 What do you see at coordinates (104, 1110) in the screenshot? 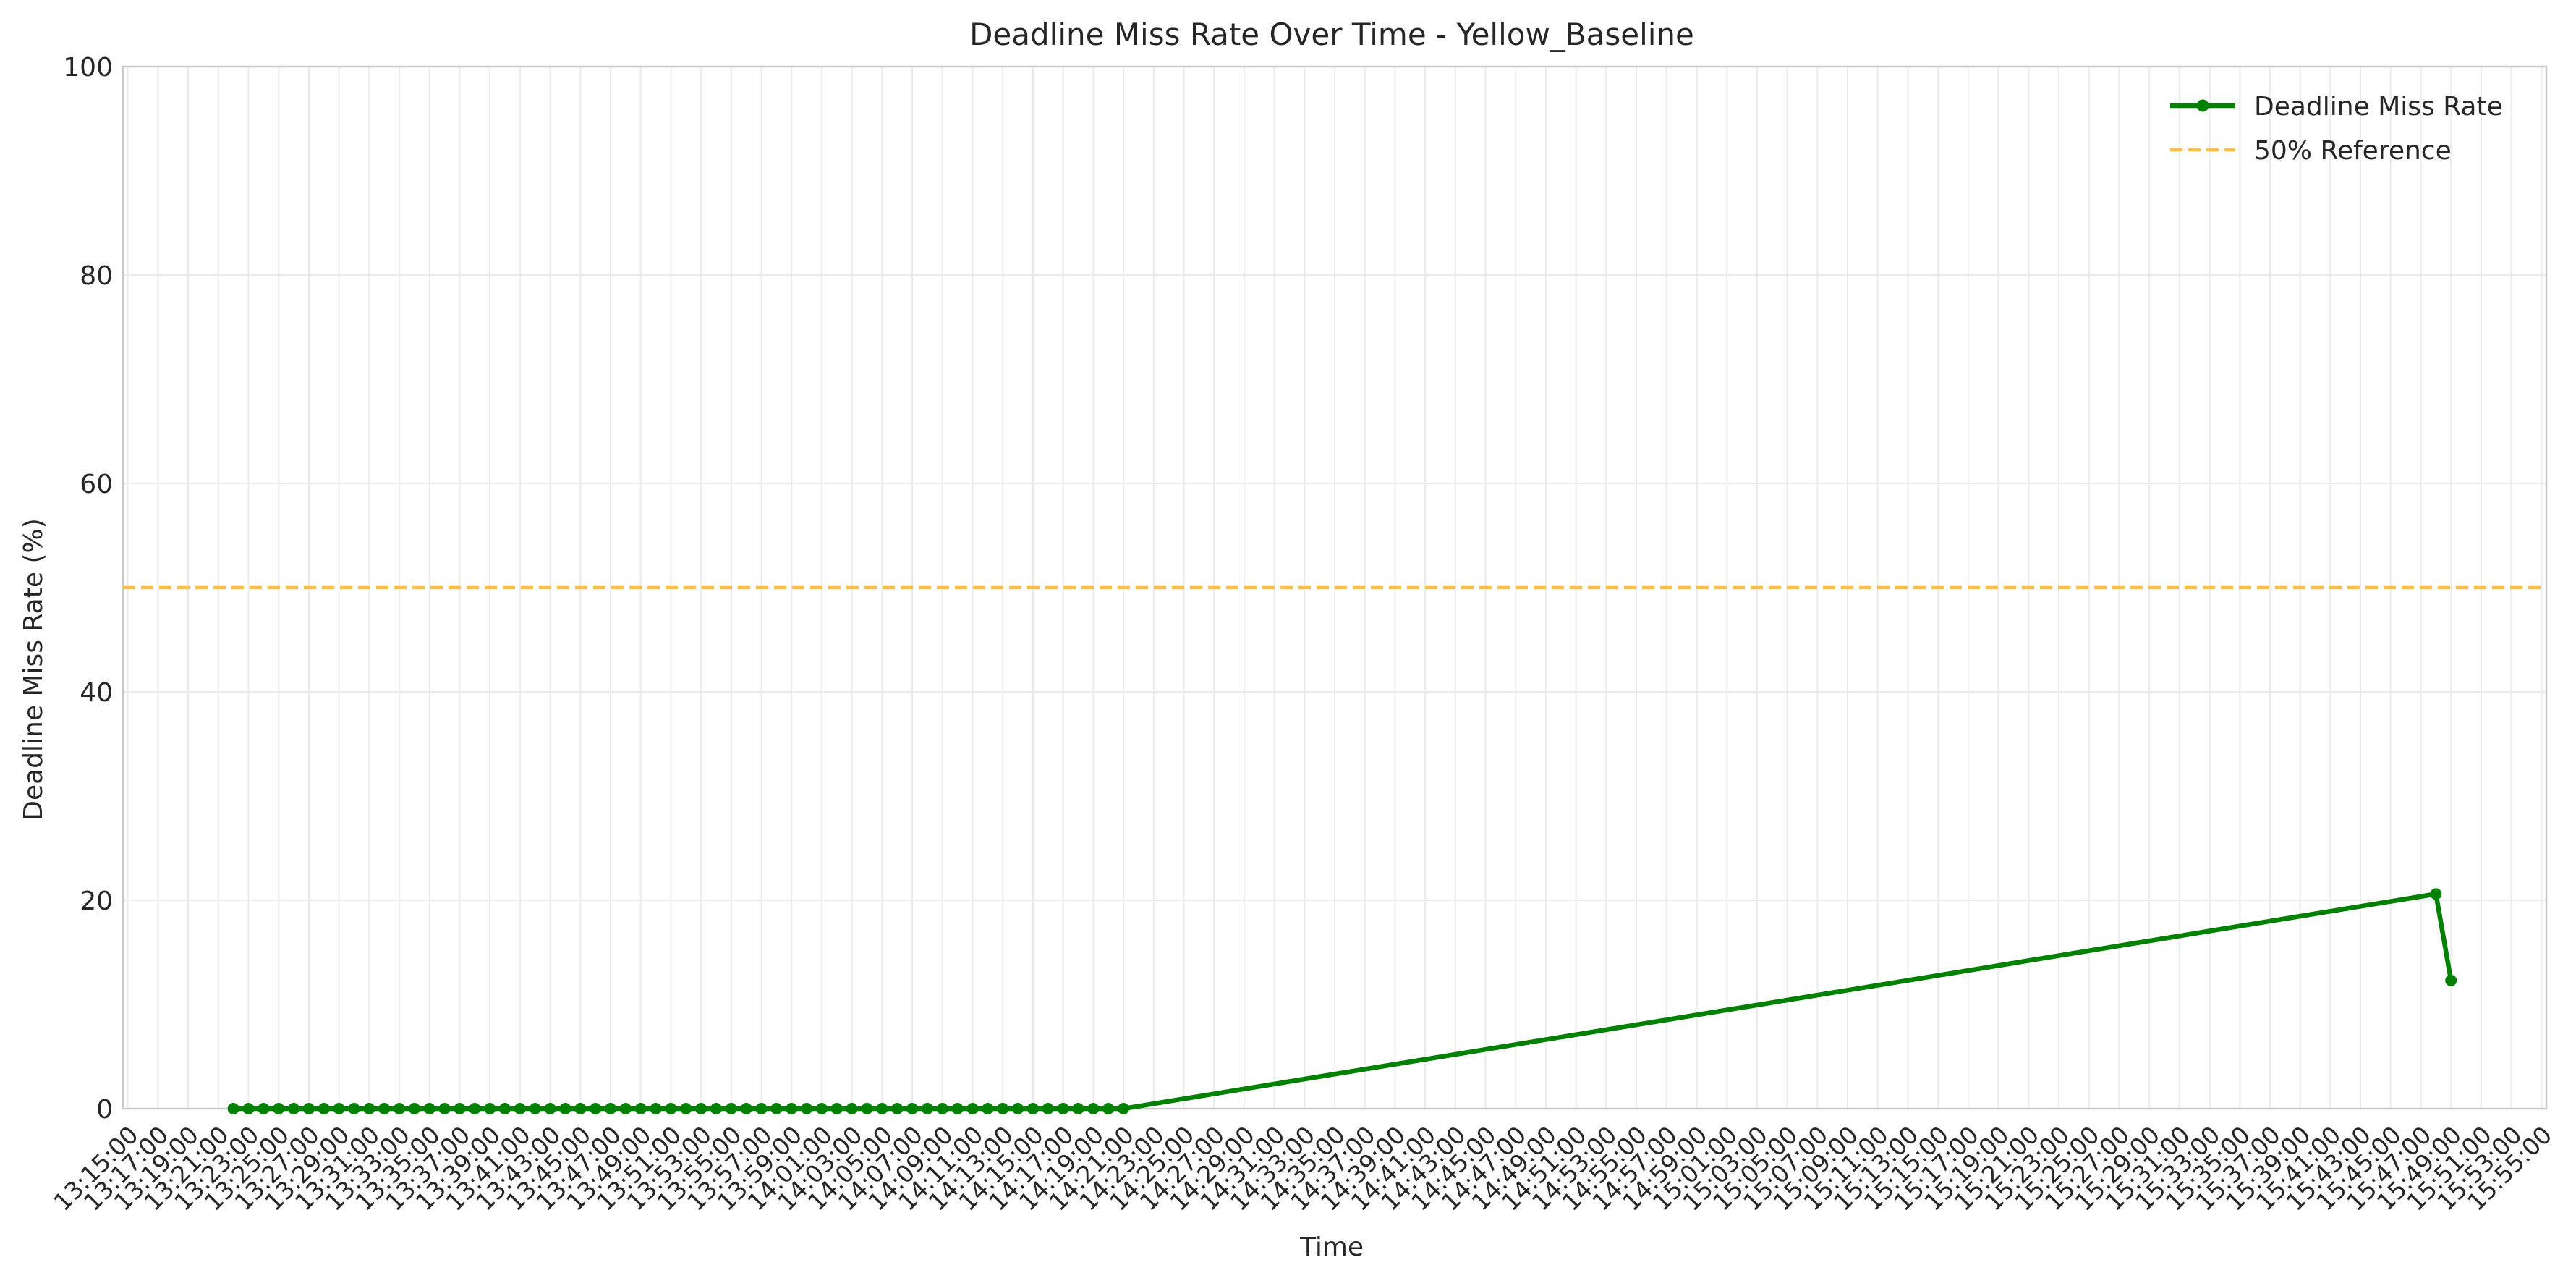
I see `y-tick-label: 0` at bounding box center [104, 1110].